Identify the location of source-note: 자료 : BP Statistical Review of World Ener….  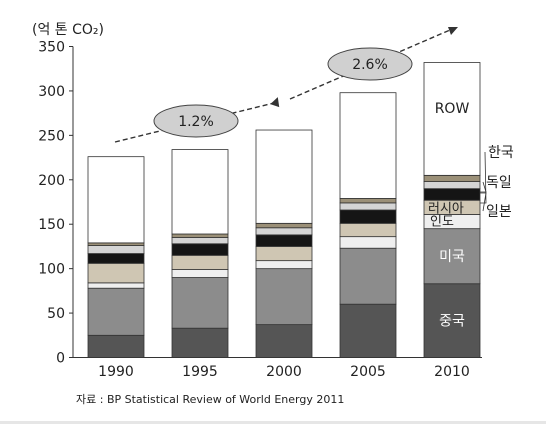
(210, 399).